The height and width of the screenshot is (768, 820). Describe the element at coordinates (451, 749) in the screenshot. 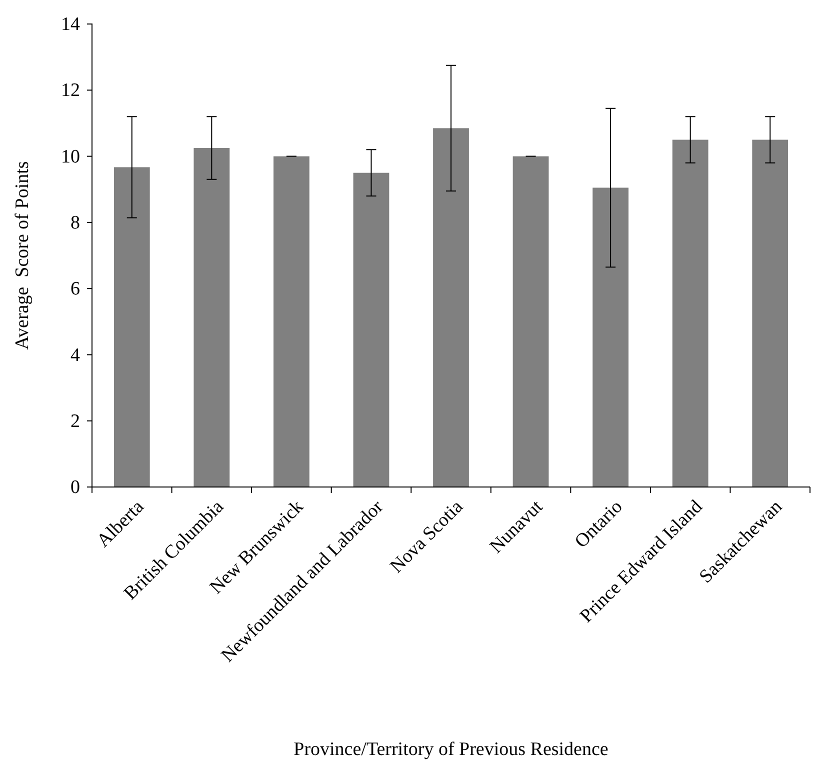

I see `x-axis-title: Province/Territory of Previous Residence` at that location.